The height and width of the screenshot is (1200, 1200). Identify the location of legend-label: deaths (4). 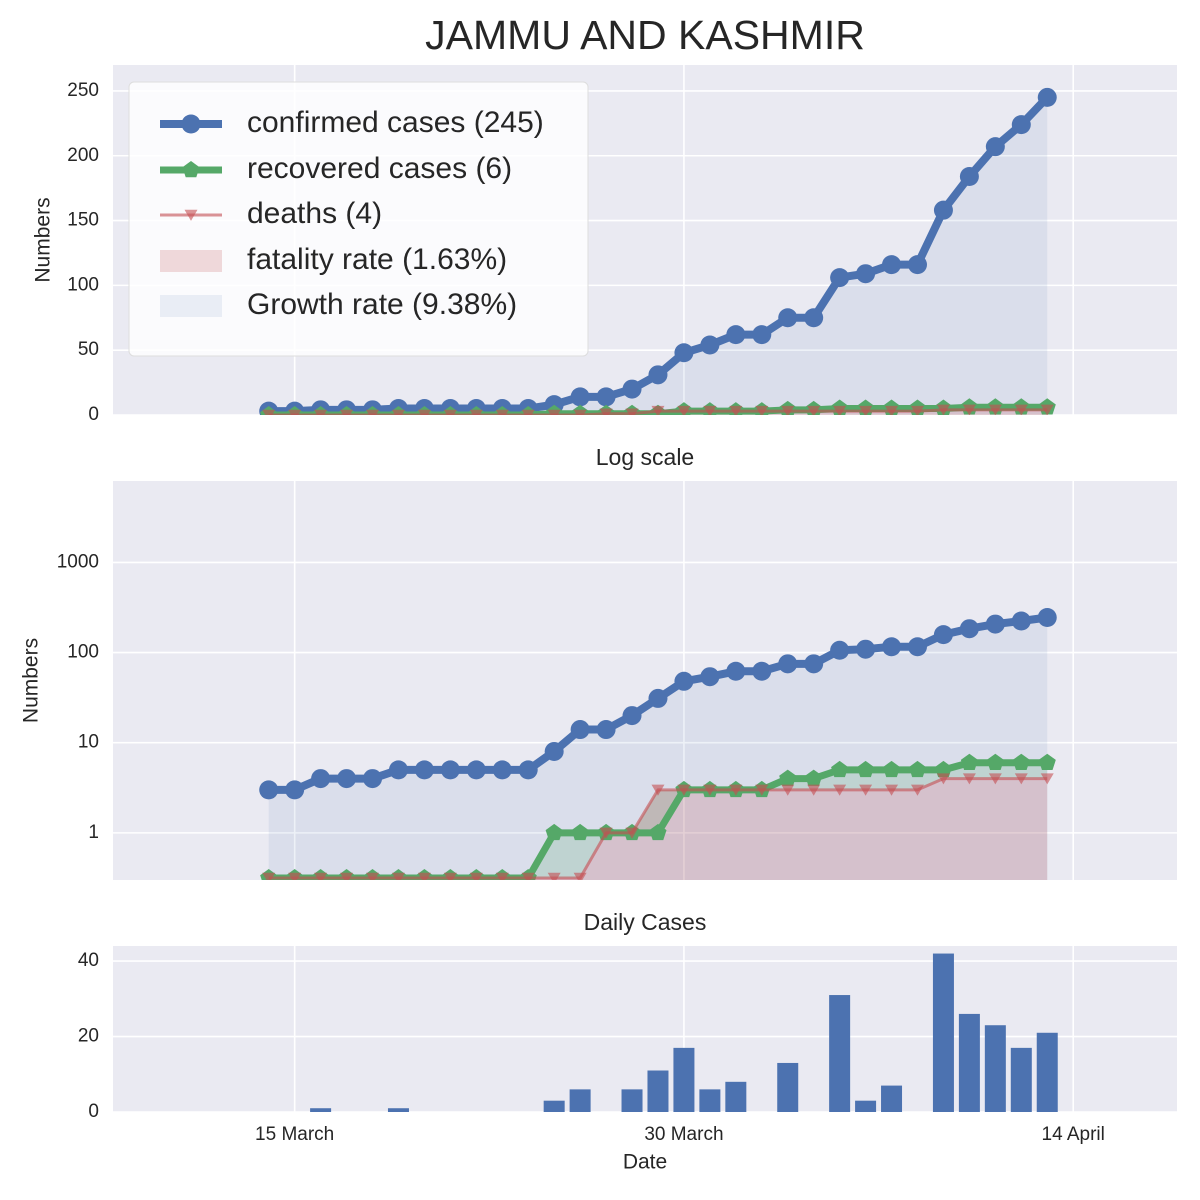
(314, 213).